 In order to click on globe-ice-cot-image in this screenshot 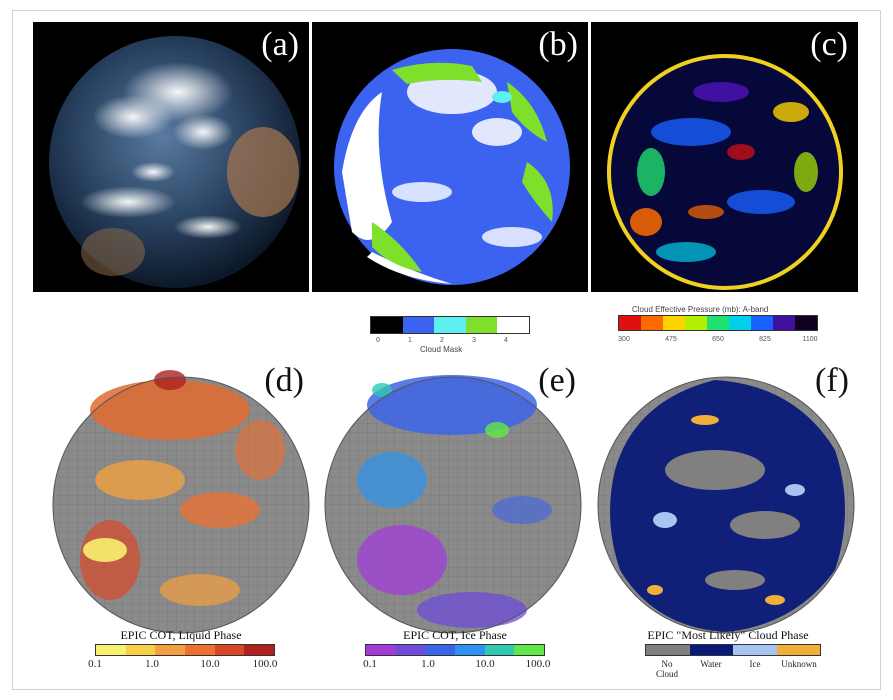, I will do `click(453, 504)`.